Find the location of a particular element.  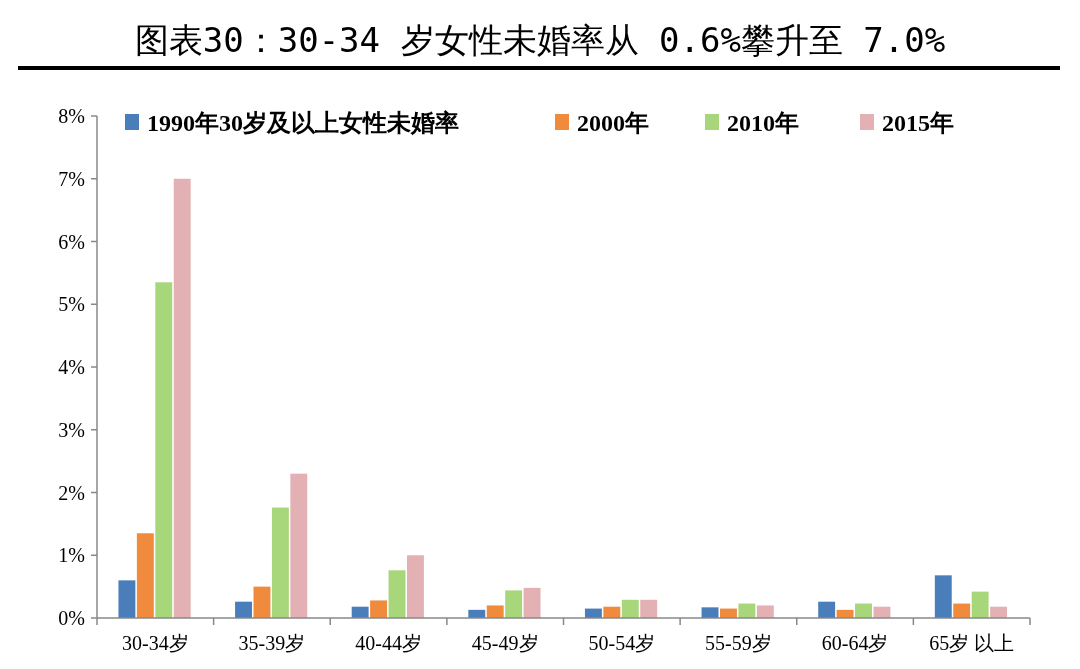

y-tick-label: 7% is located at coordinates (71, 178).